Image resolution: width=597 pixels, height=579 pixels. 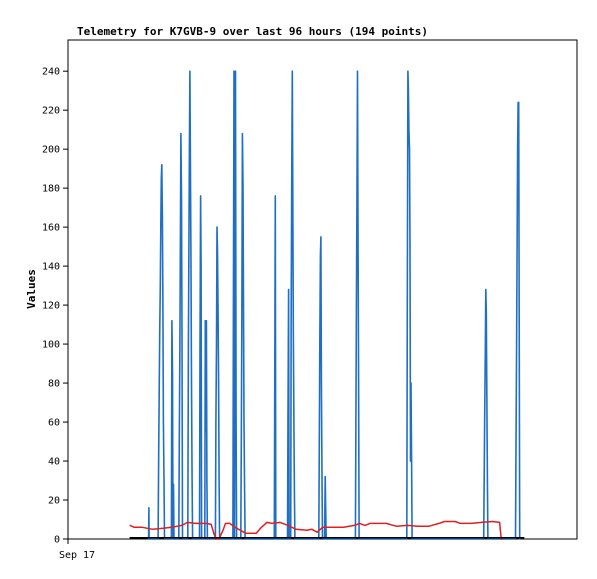 I want to click on x-axis-ticks: Sep 17, so click(x=77, y=550).